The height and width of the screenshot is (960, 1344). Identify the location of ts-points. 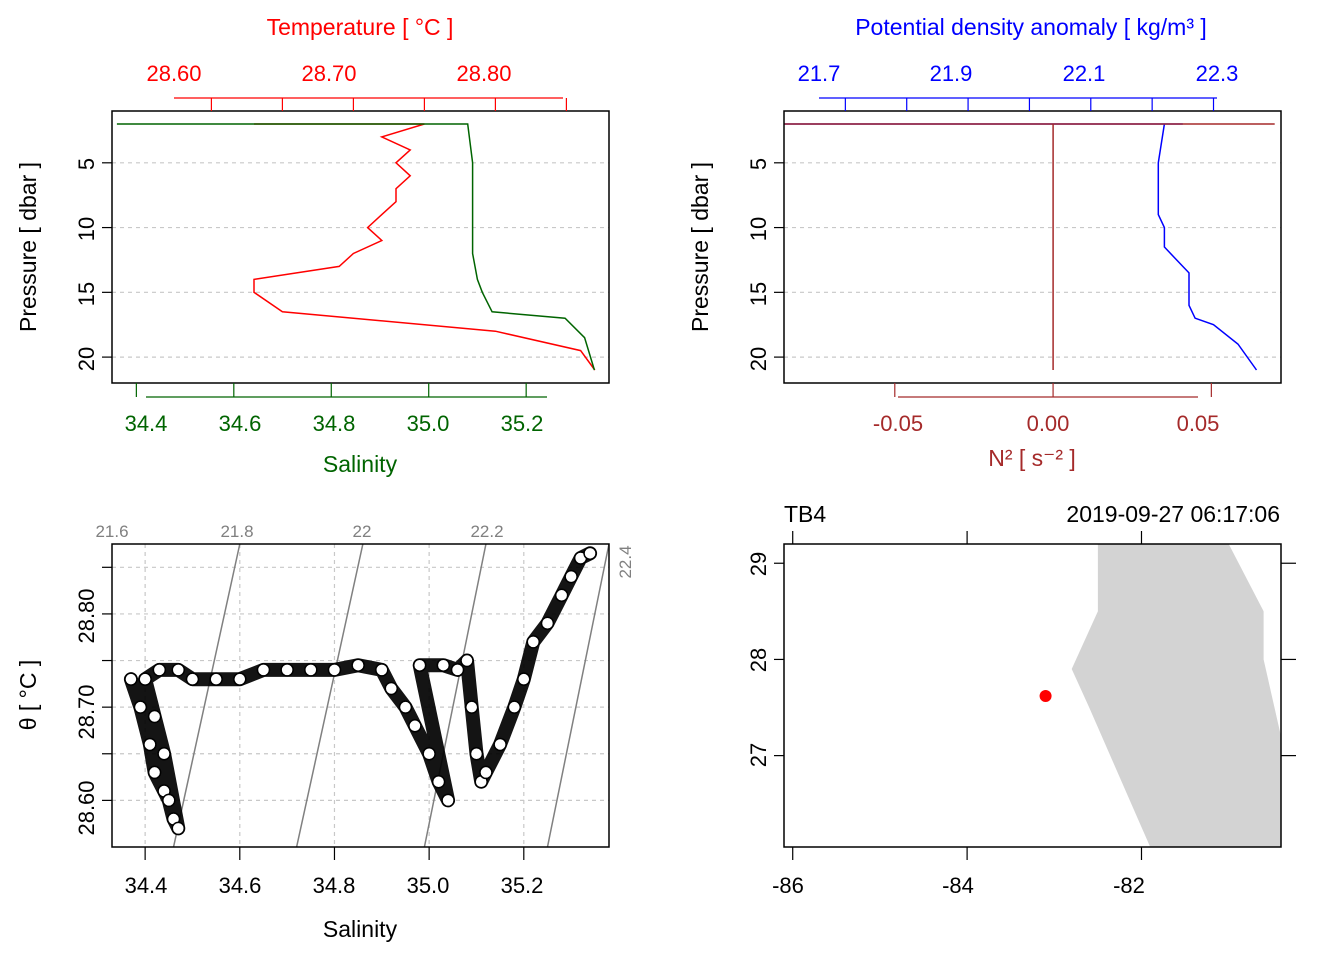
(360, 691).